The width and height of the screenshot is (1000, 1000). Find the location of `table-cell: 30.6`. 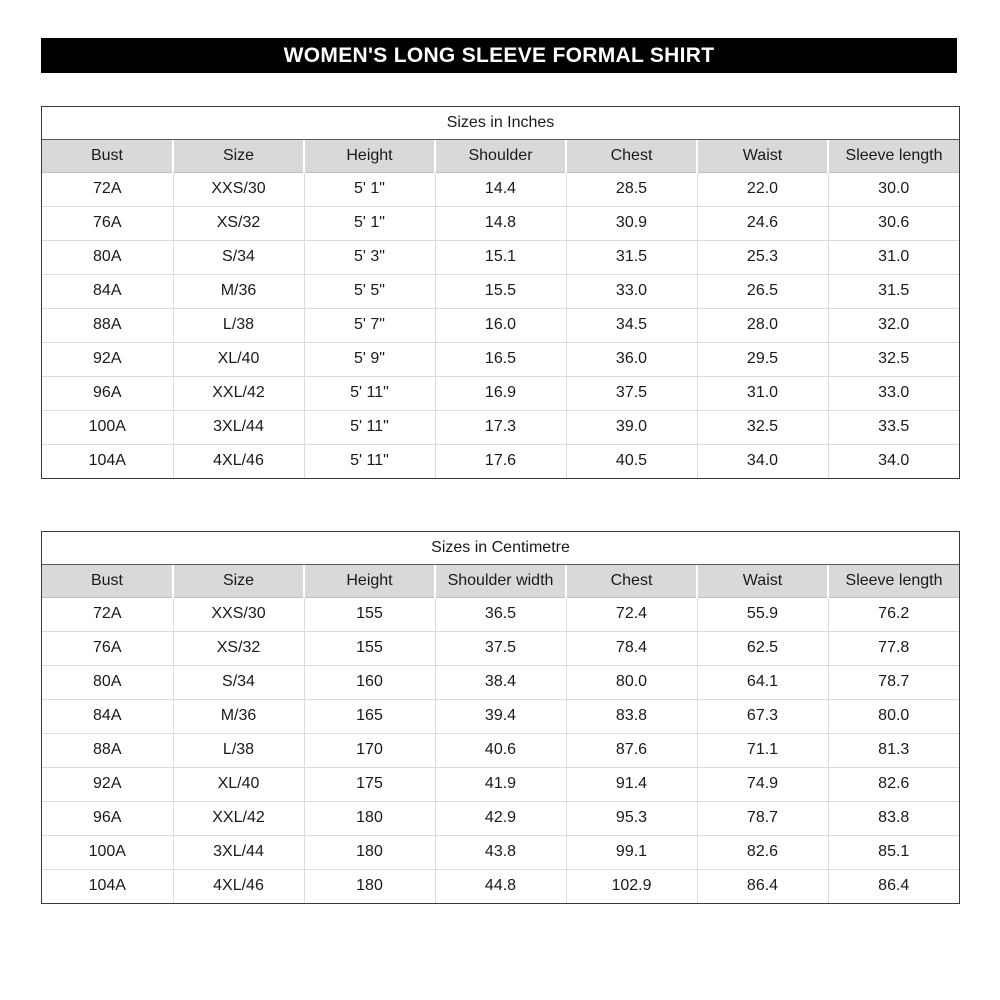

table-cell: 30.6 is located at coordinates (893, 222).